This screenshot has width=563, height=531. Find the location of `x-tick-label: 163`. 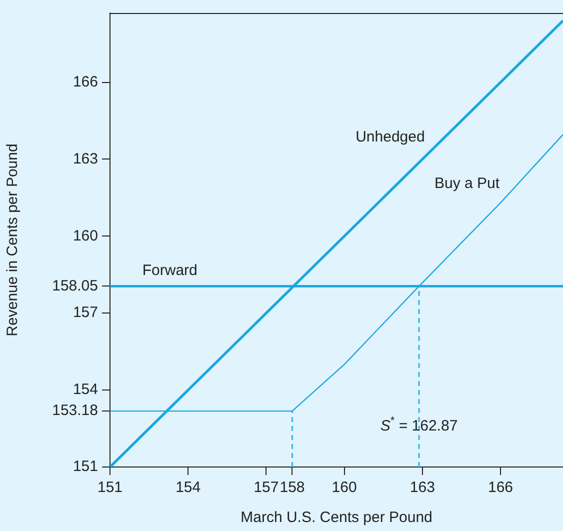

x-tick-label: 163 is located at coordinates (422, 487).